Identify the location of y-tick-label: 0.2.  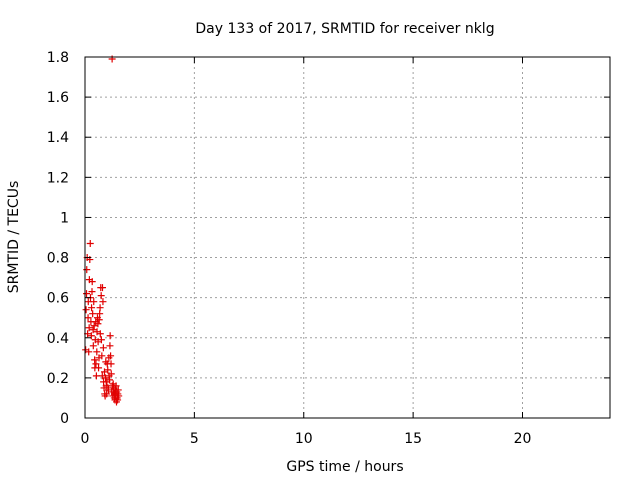
(58, 379).